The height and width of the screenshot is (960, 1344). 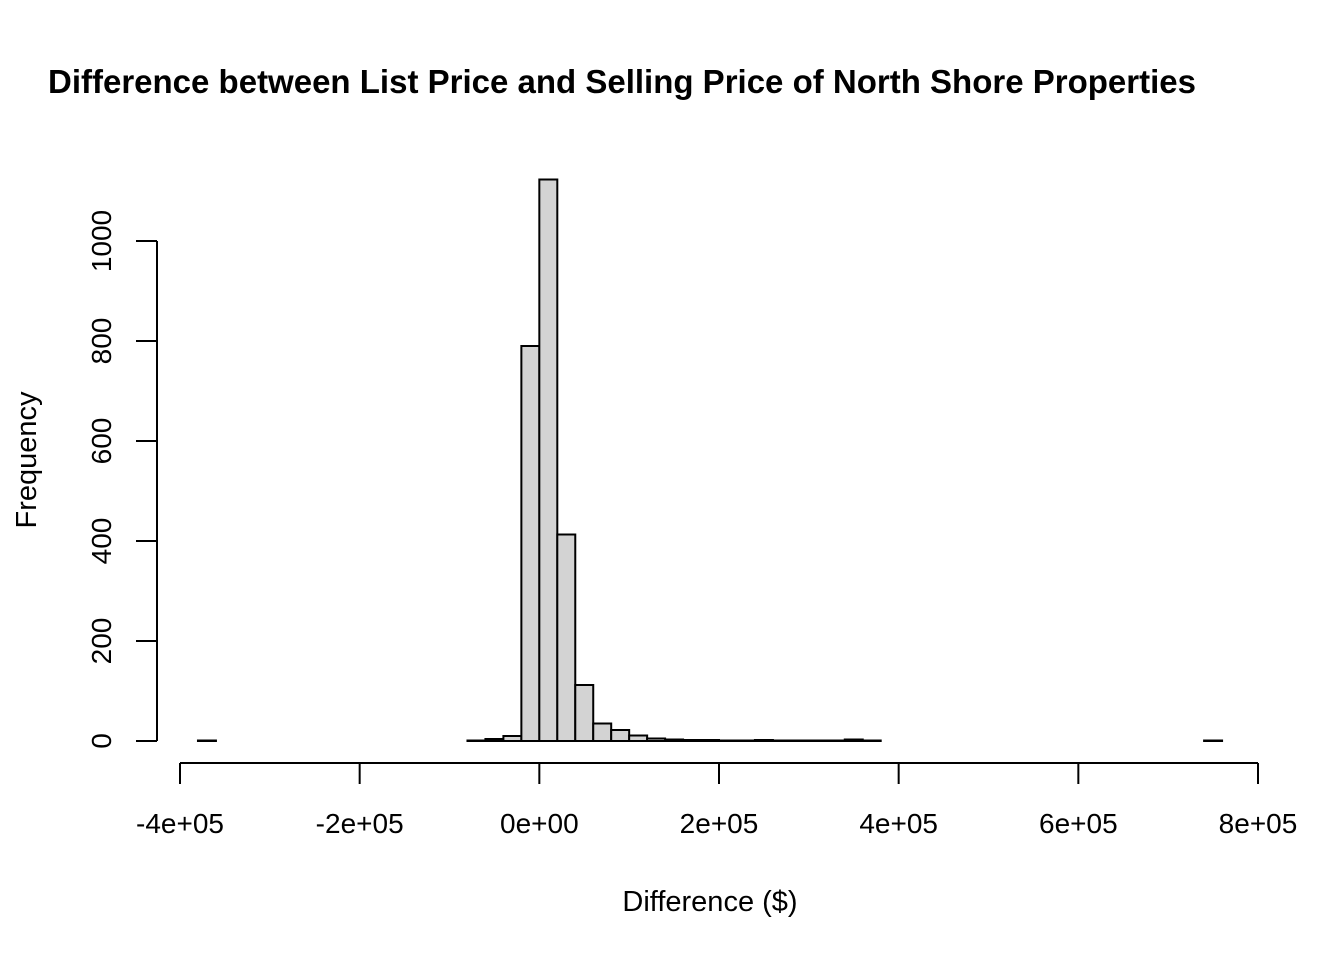 What do you see at coordinates (719, 823) in the screenshot?
I see `x-tick-label: 2e+05` at bounding box center [719, 823].